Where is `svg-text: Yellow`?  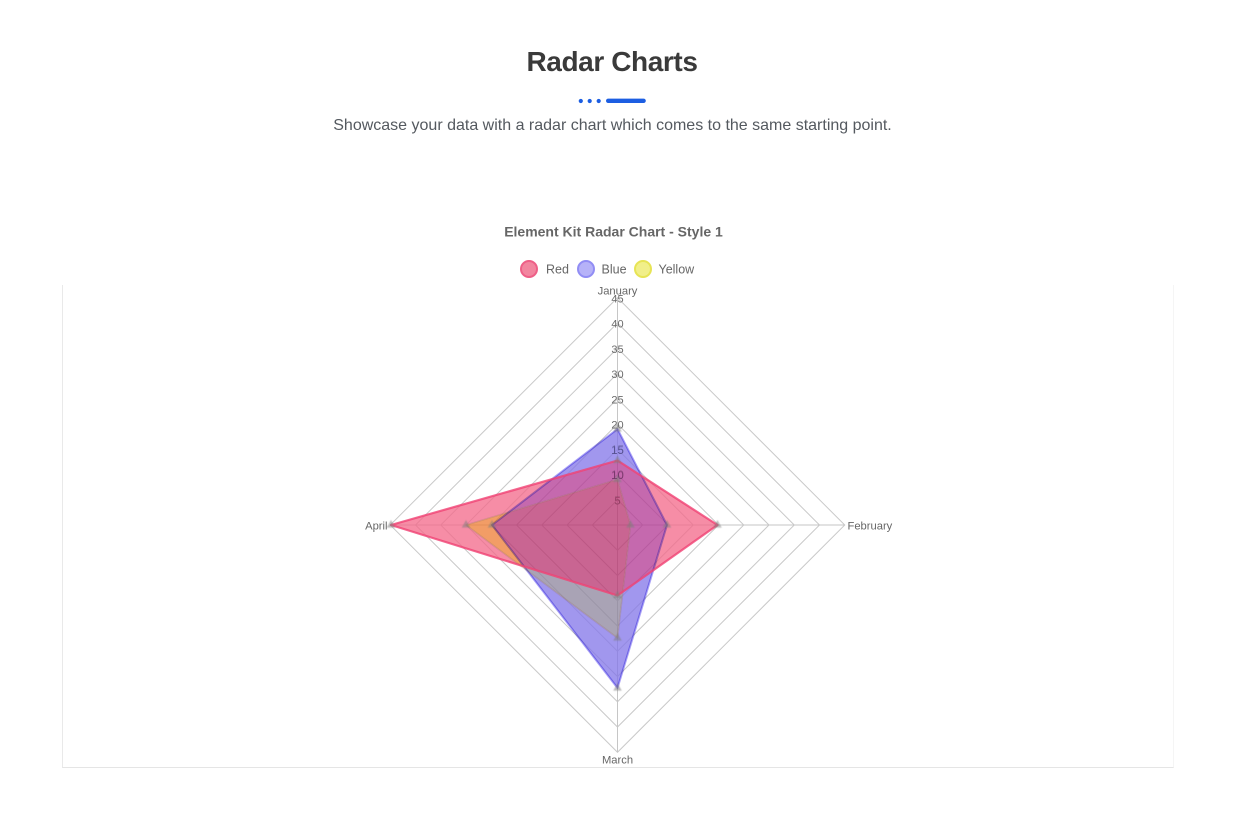 svg-text: Yellow is located at coordinates (677, 270).